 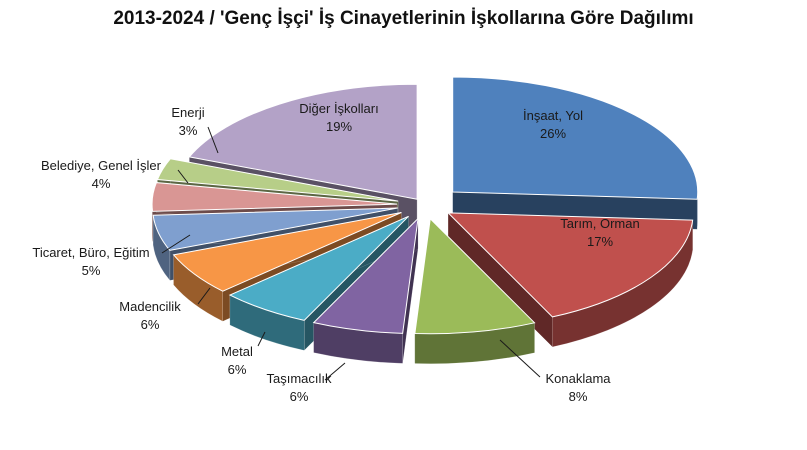 I want to click on pie-label-insaat-yol-name: İnşaat, Yol, so click(x=553, y=115).